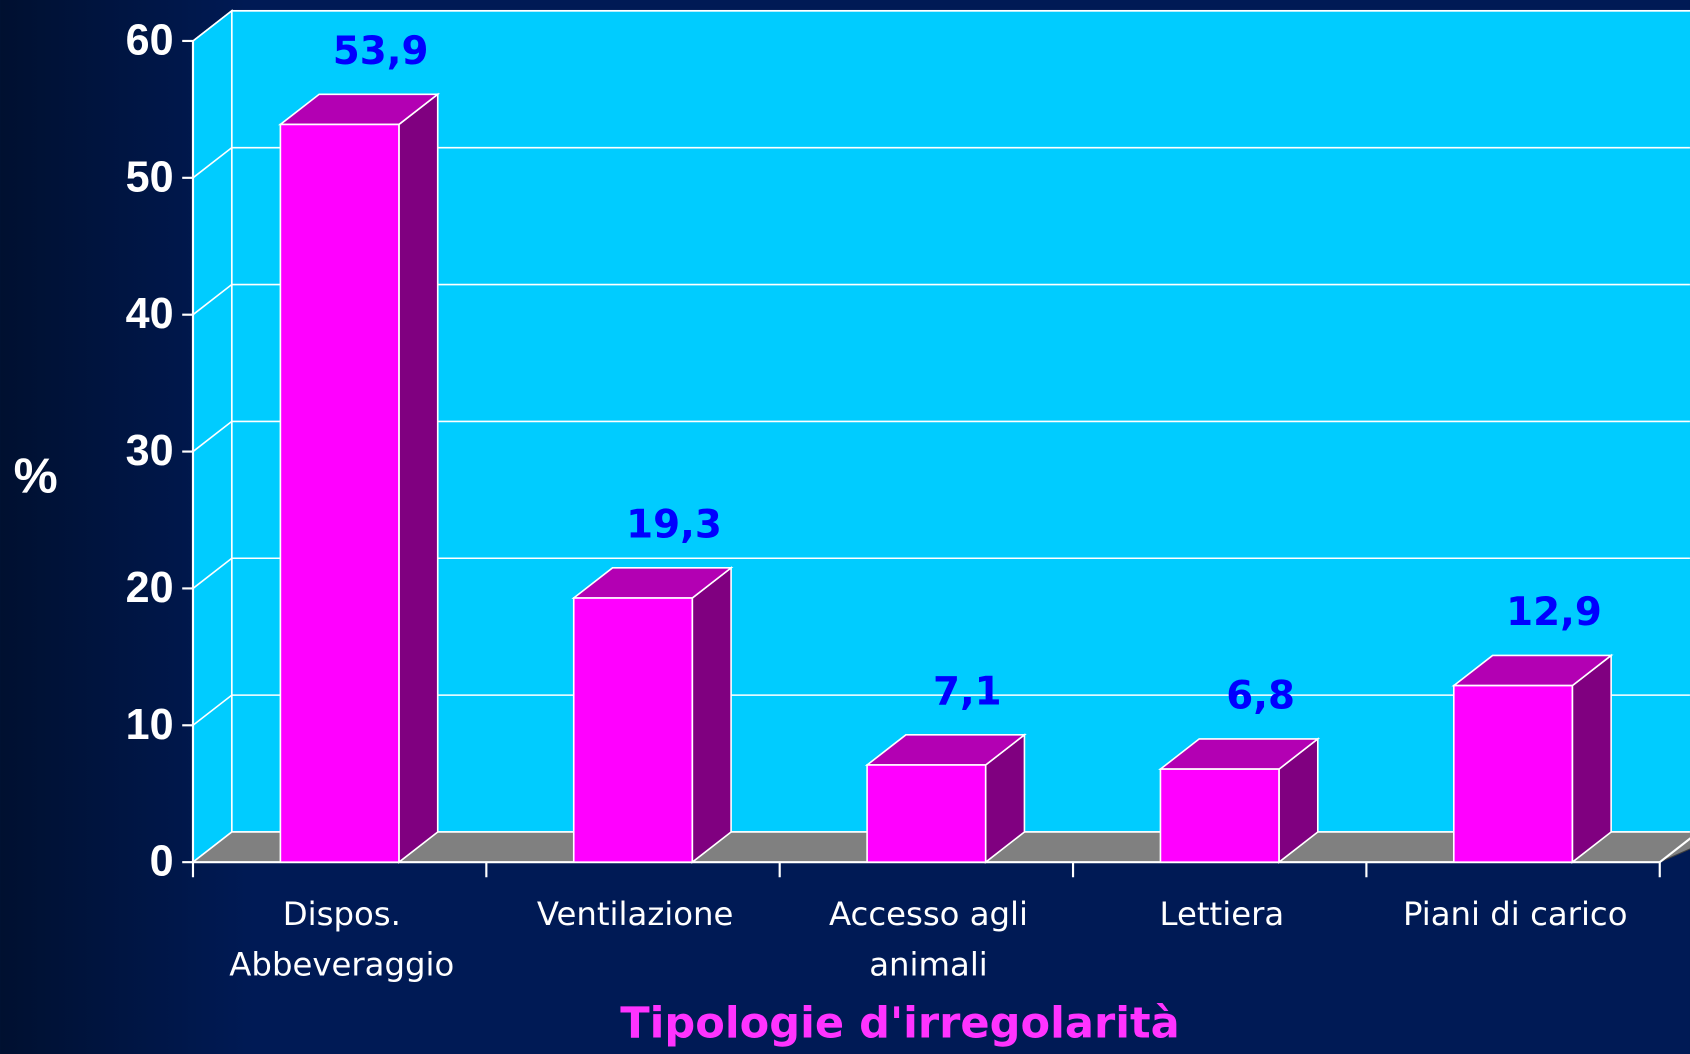  Describe the element at coordinates (36, 476) in the screenshot. I see `y-axis-label: %` at that location.